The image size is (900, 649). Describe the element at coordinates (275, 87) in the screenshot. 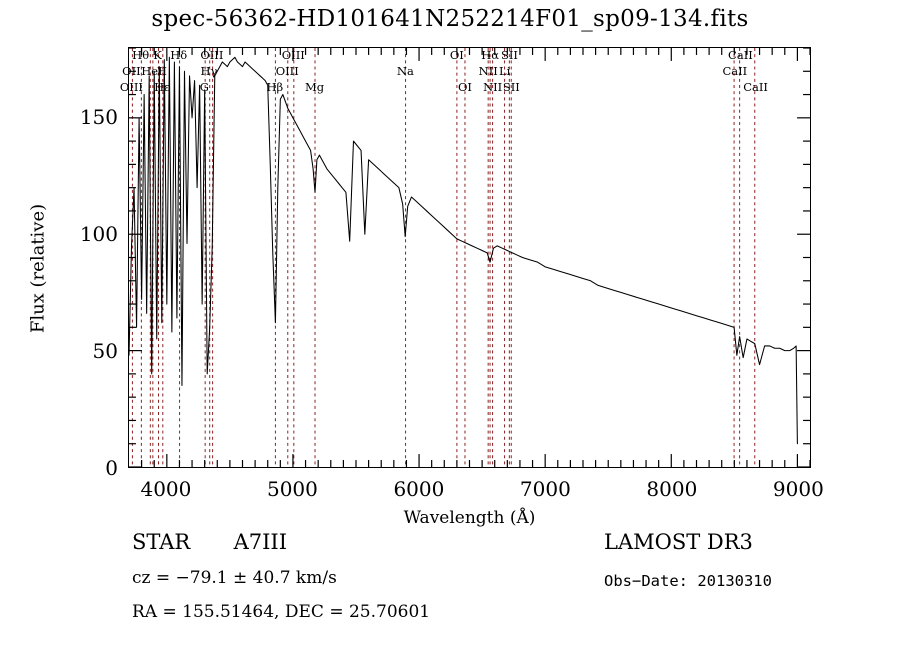

I see `line-label-Hβ: Hβ` at that location.